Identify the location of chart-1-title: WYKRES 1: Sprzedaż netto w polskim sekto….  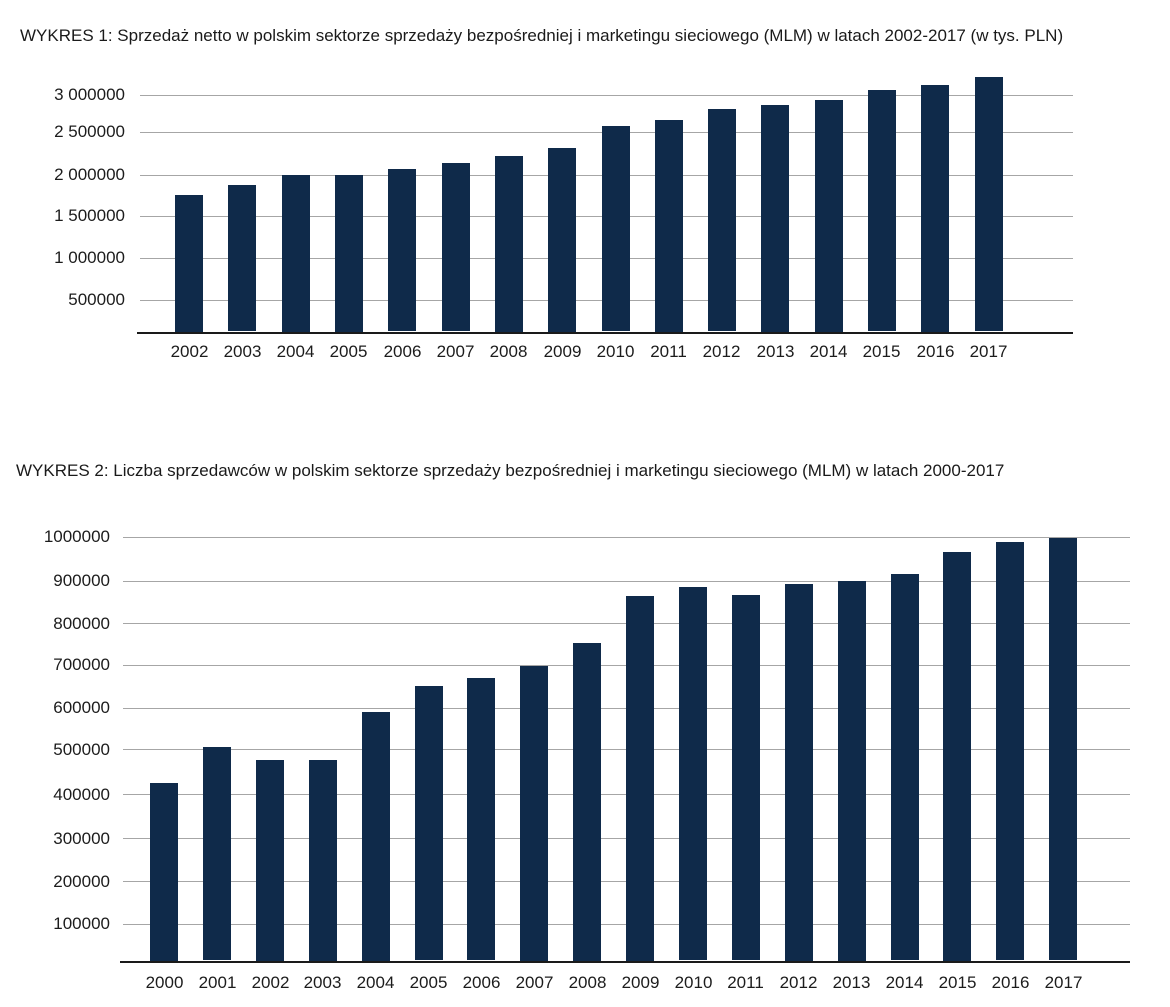
(542, 35).